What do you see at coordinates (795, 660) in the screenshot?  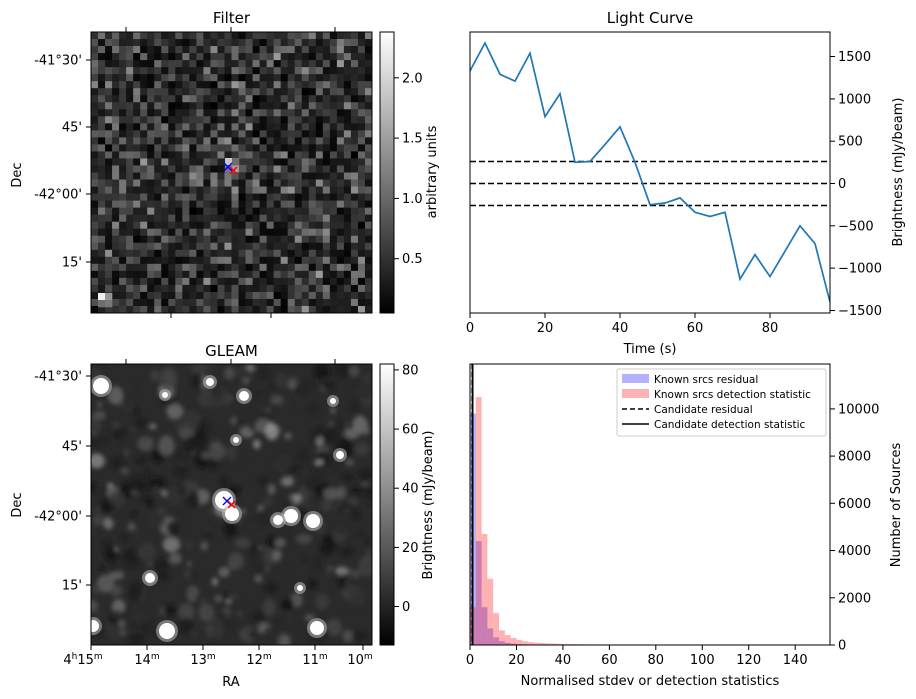 I see `histogram-xtick-label: 140` at bounding box center [795, 660].